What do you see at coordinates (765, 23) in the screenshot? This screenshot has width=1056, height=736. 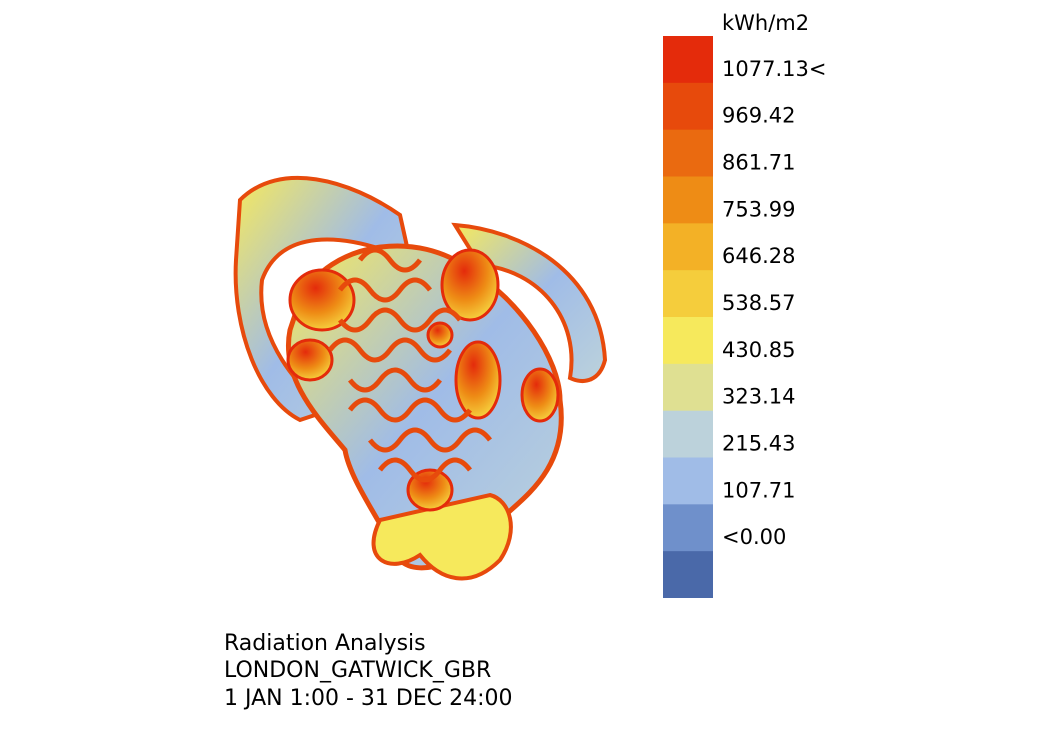 I see `legend-title: kWh/m2` at bounding box center [765, 23].